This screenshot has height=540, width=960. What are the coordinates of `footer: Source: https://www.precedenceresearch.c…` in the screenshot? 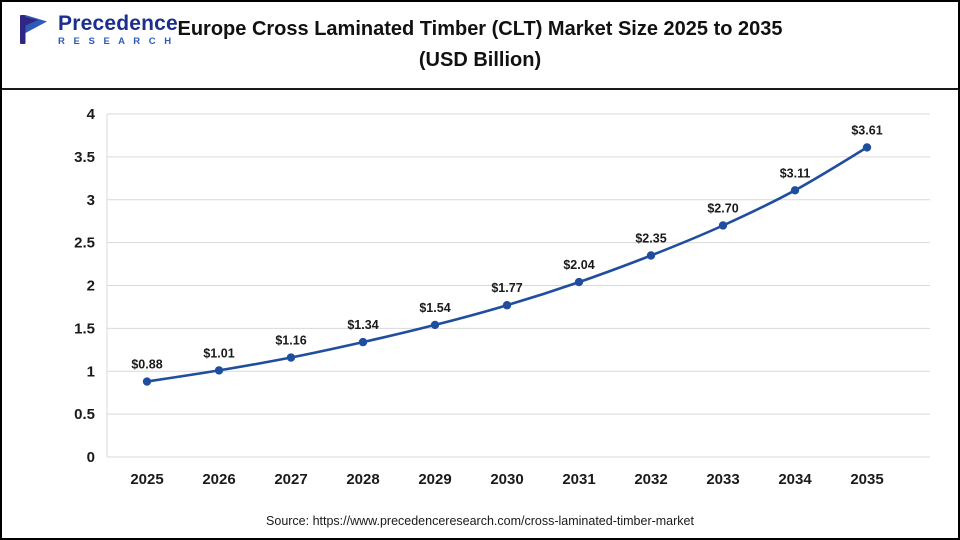 It's located at (480, 521).